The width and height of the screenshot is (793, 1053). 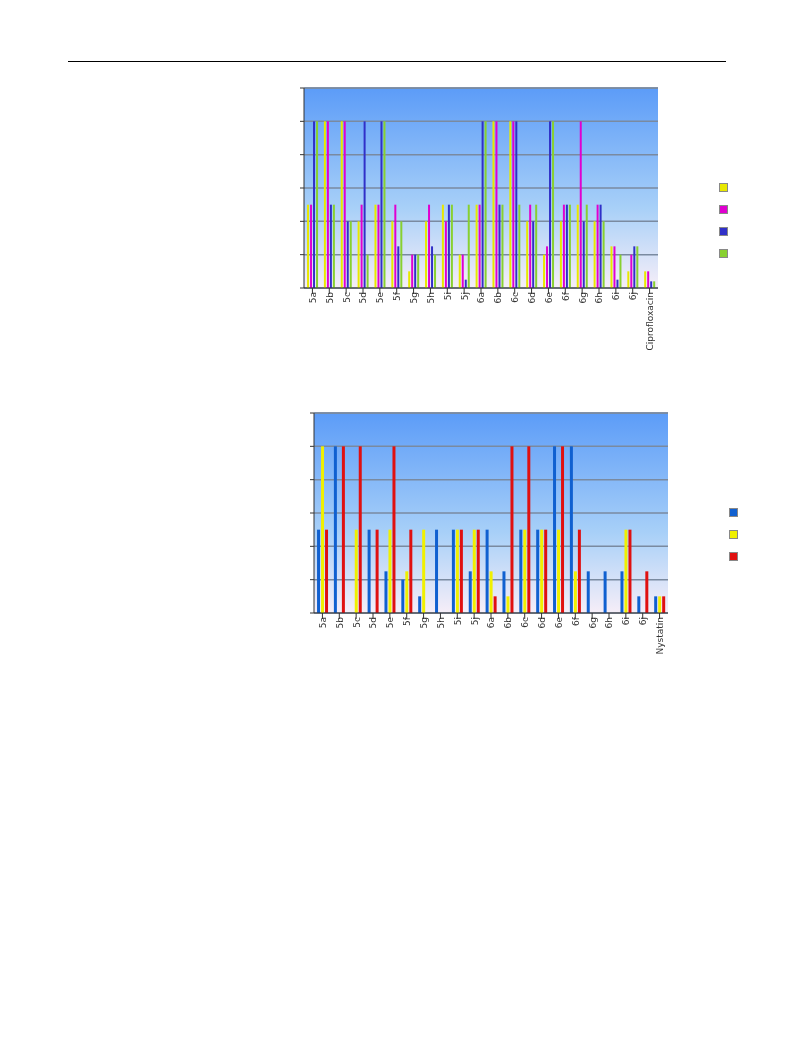 I want to click on x-tick-label: 6f, so click(x=575, y=621).